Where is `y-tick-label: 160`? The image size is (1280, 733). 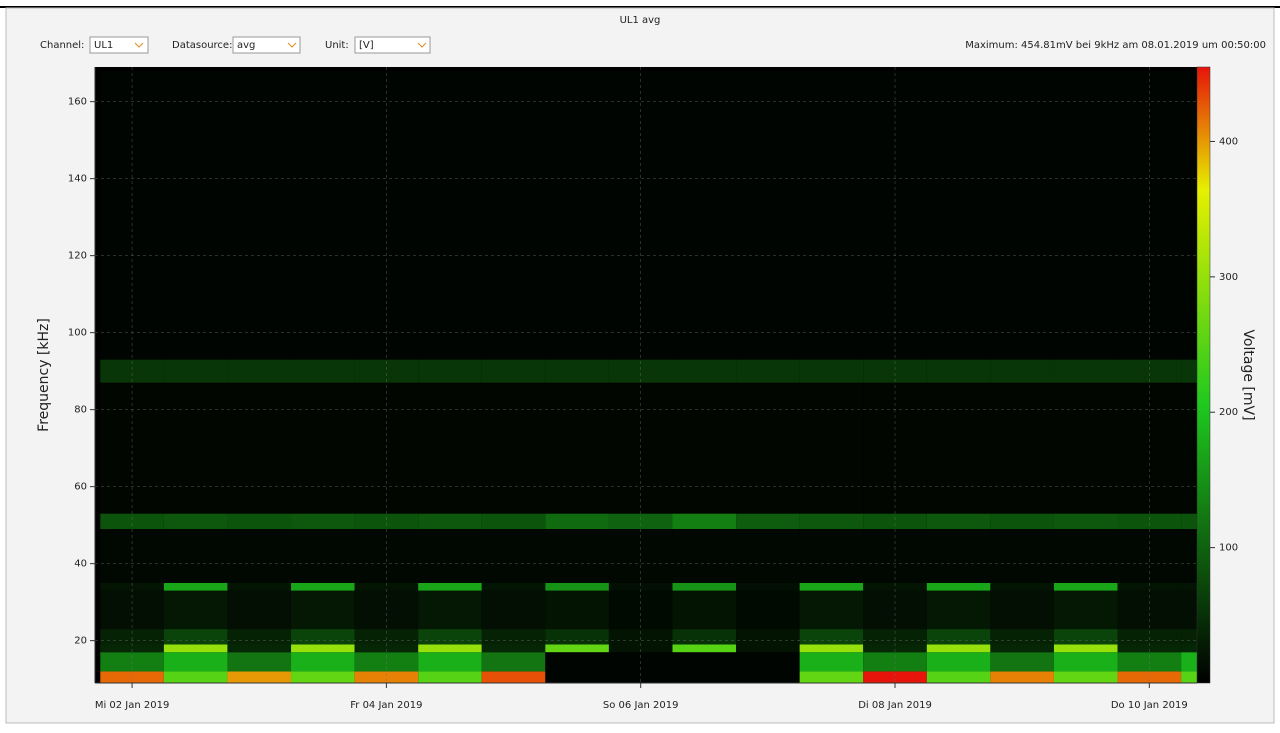 y-tick-label: 160 is located at coordinates (77, 102).